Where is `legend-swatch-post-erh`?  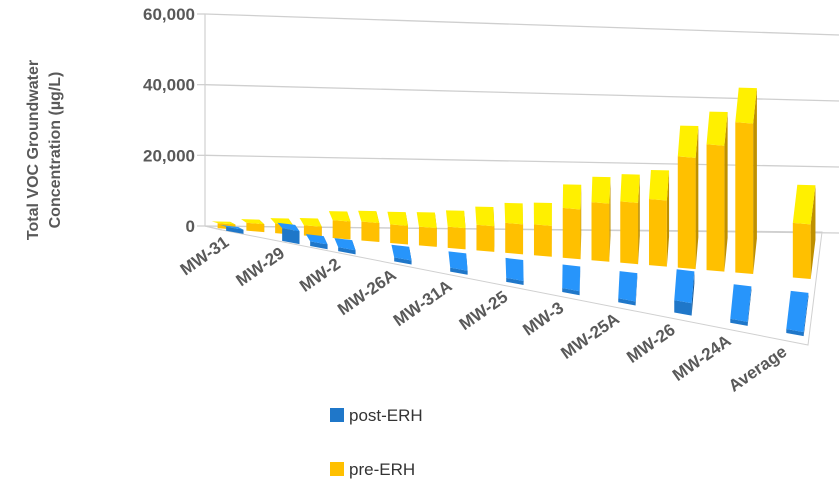
legend-swatch-post-erh is located at coordinates (337, 415).